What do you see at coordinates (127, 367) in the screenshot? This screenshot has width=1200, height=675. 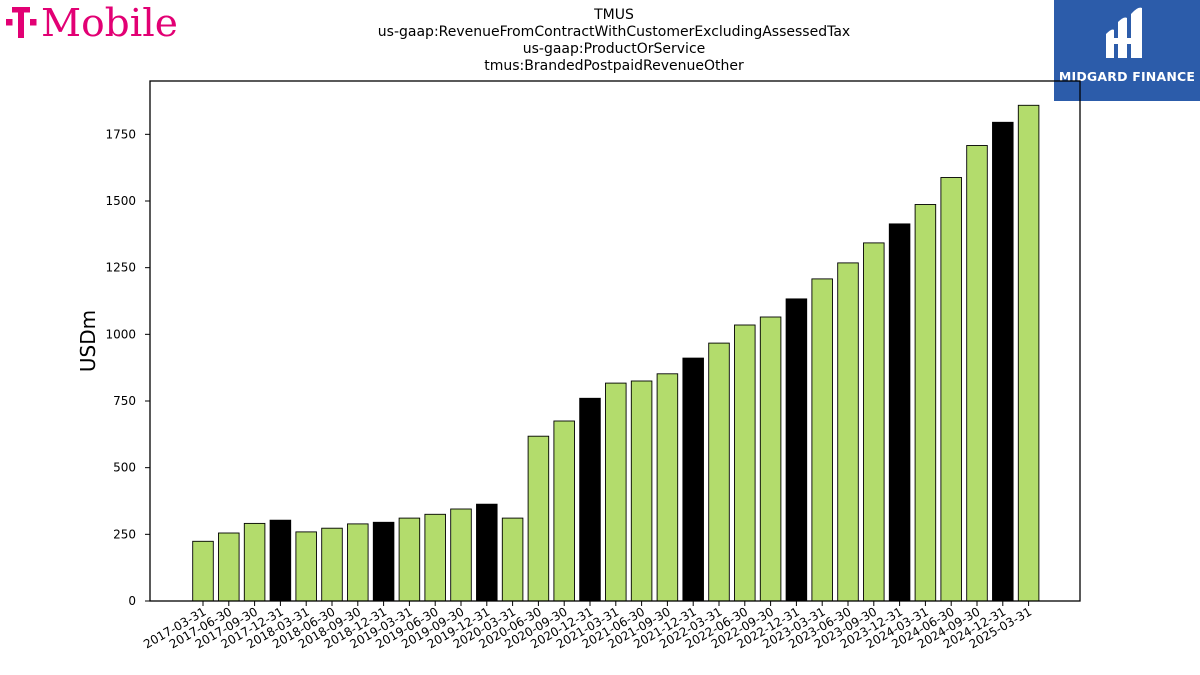 I see `y-axis-ticks: 0 250 500 750 1000 1250 1500 1750` at bounding box center [127, 367].